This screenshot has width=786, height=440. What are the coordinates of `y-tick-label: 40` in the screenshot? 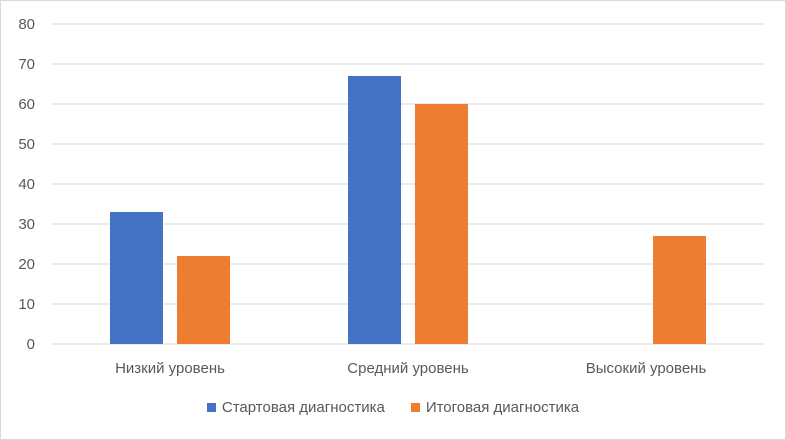 It's located at (26, 184).